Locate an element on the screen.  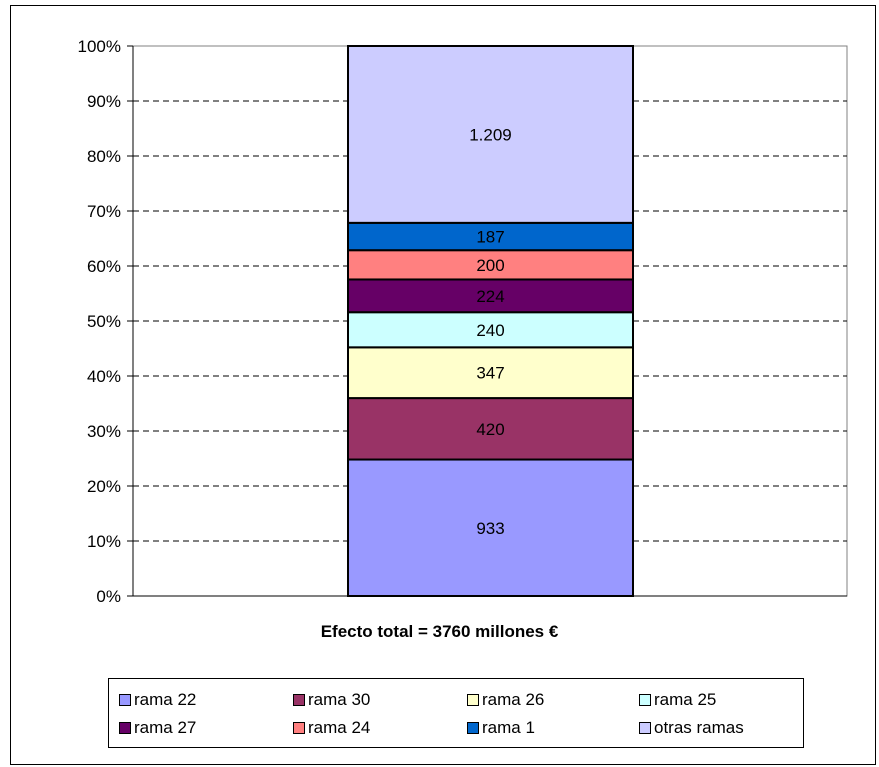
x-axis-label: Efecto total = 3760 millones € is located at coordinates (439, 632).